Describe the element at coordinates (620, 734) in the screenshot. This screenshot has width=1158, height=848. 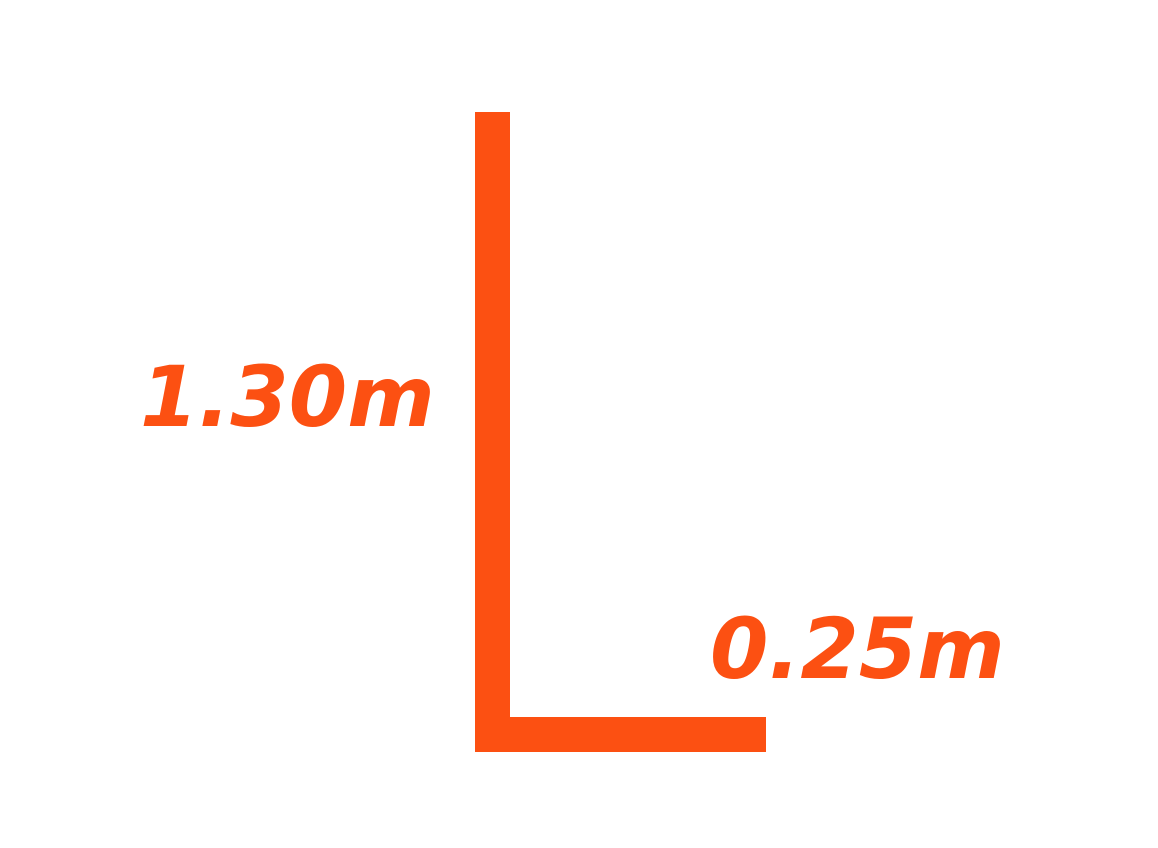
I see `horizontal-leg` at that location.